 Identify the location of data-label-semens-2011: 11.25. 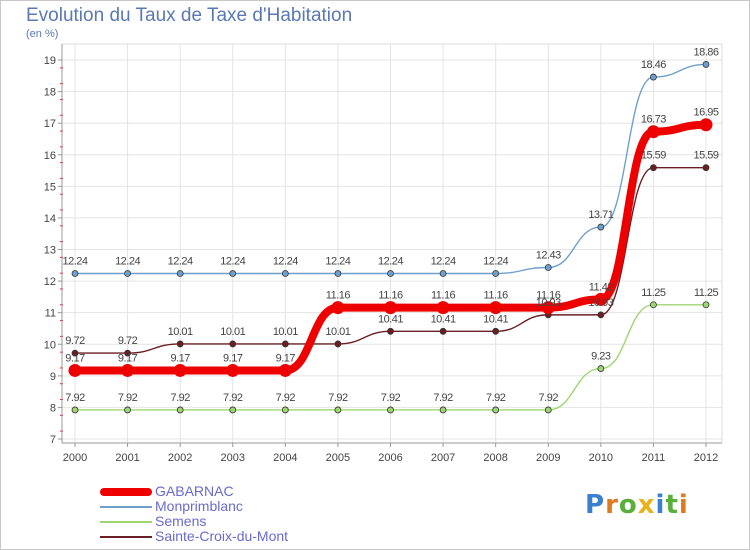
(653, 293).